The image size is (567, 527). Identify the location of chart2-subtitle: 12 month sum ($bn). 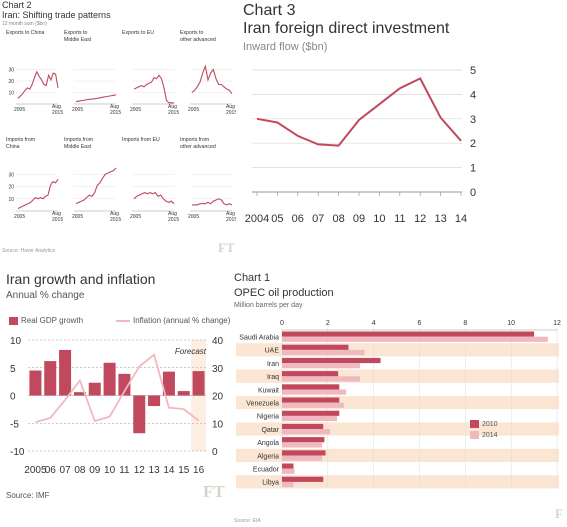
(24, 24).